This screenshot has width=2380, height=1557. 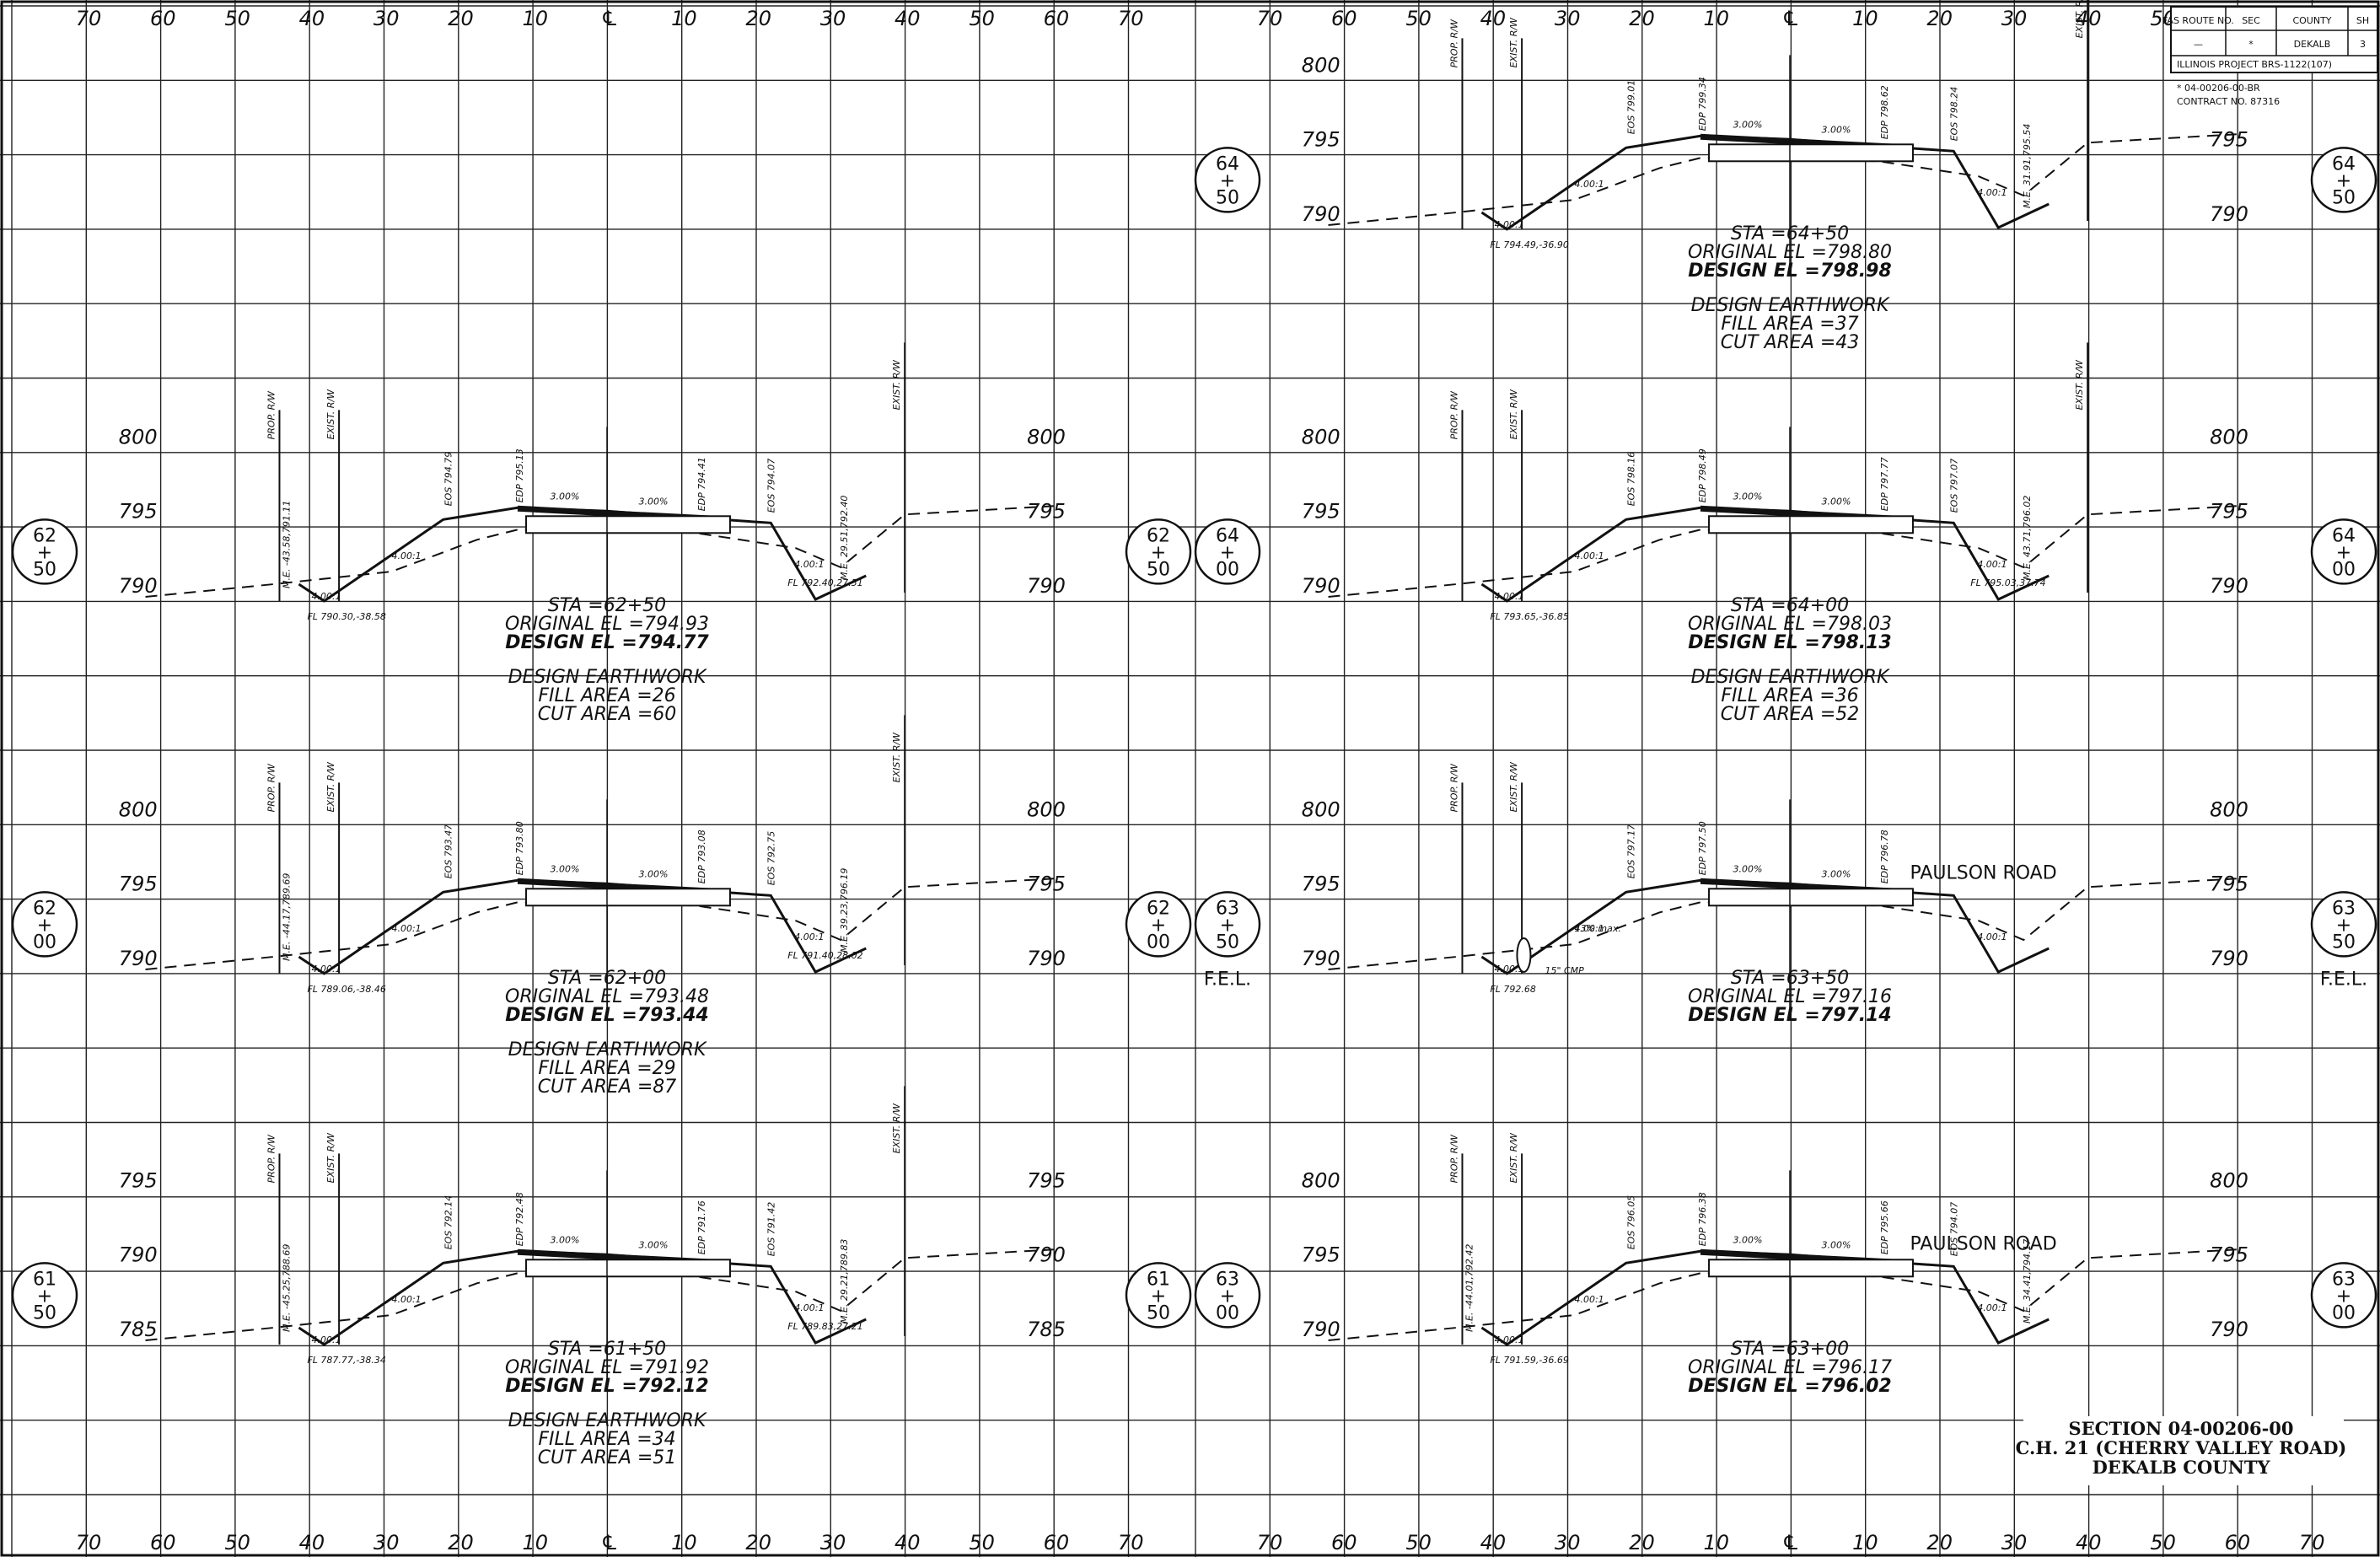 What do you see at coordinates (607, 643) in the screenshot?
I see `design-elevation: DESIGN EL =794.77` at bounding box center [607, 643].